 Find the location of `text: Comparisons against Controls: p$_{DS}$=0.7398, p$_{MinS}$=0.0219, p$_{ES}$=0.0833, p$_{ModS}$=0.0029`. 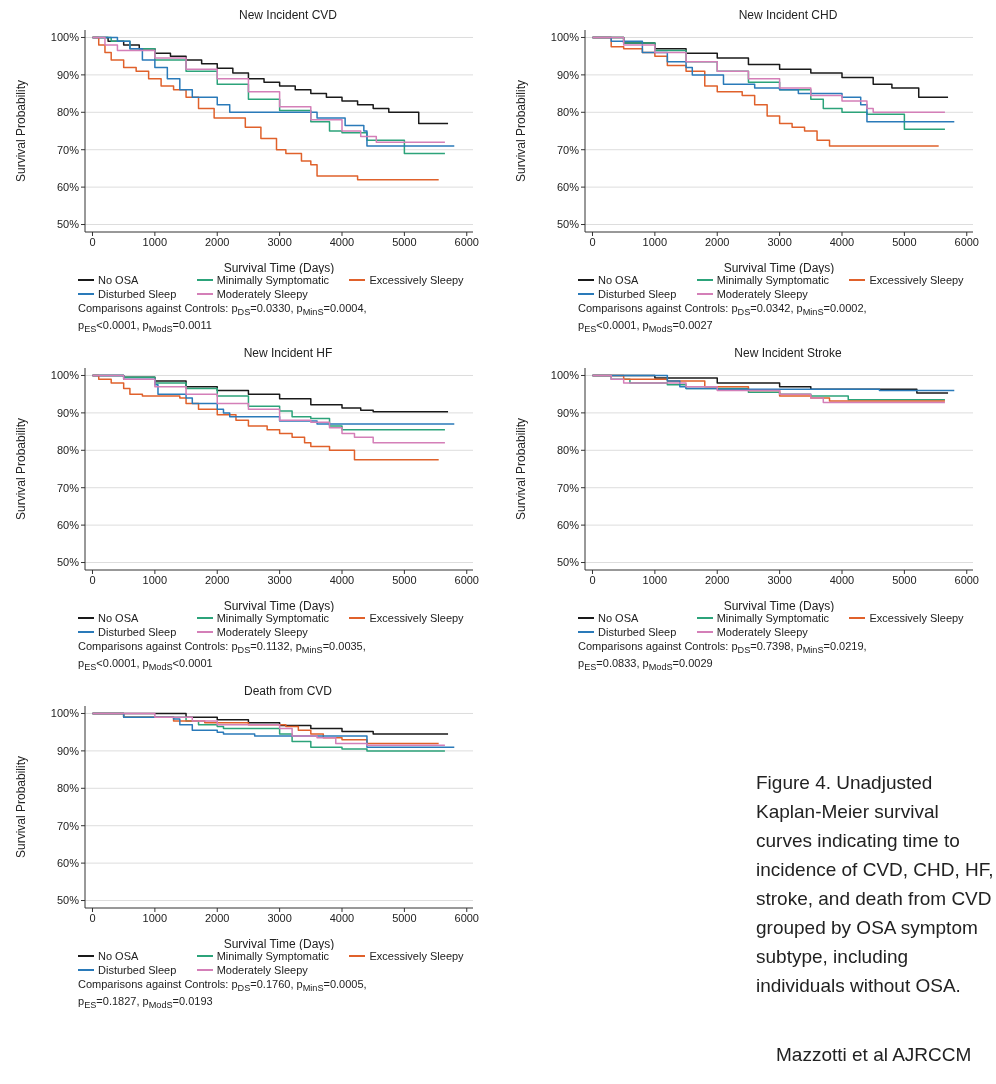

text: Comparisons against Controls: p$_{DS}$=0.7398, p$_{MinS}$=0.0219, p$_{ES}$=0.0833, p$_{ModS}$=0.0029 is located at coordinates (722, 656).